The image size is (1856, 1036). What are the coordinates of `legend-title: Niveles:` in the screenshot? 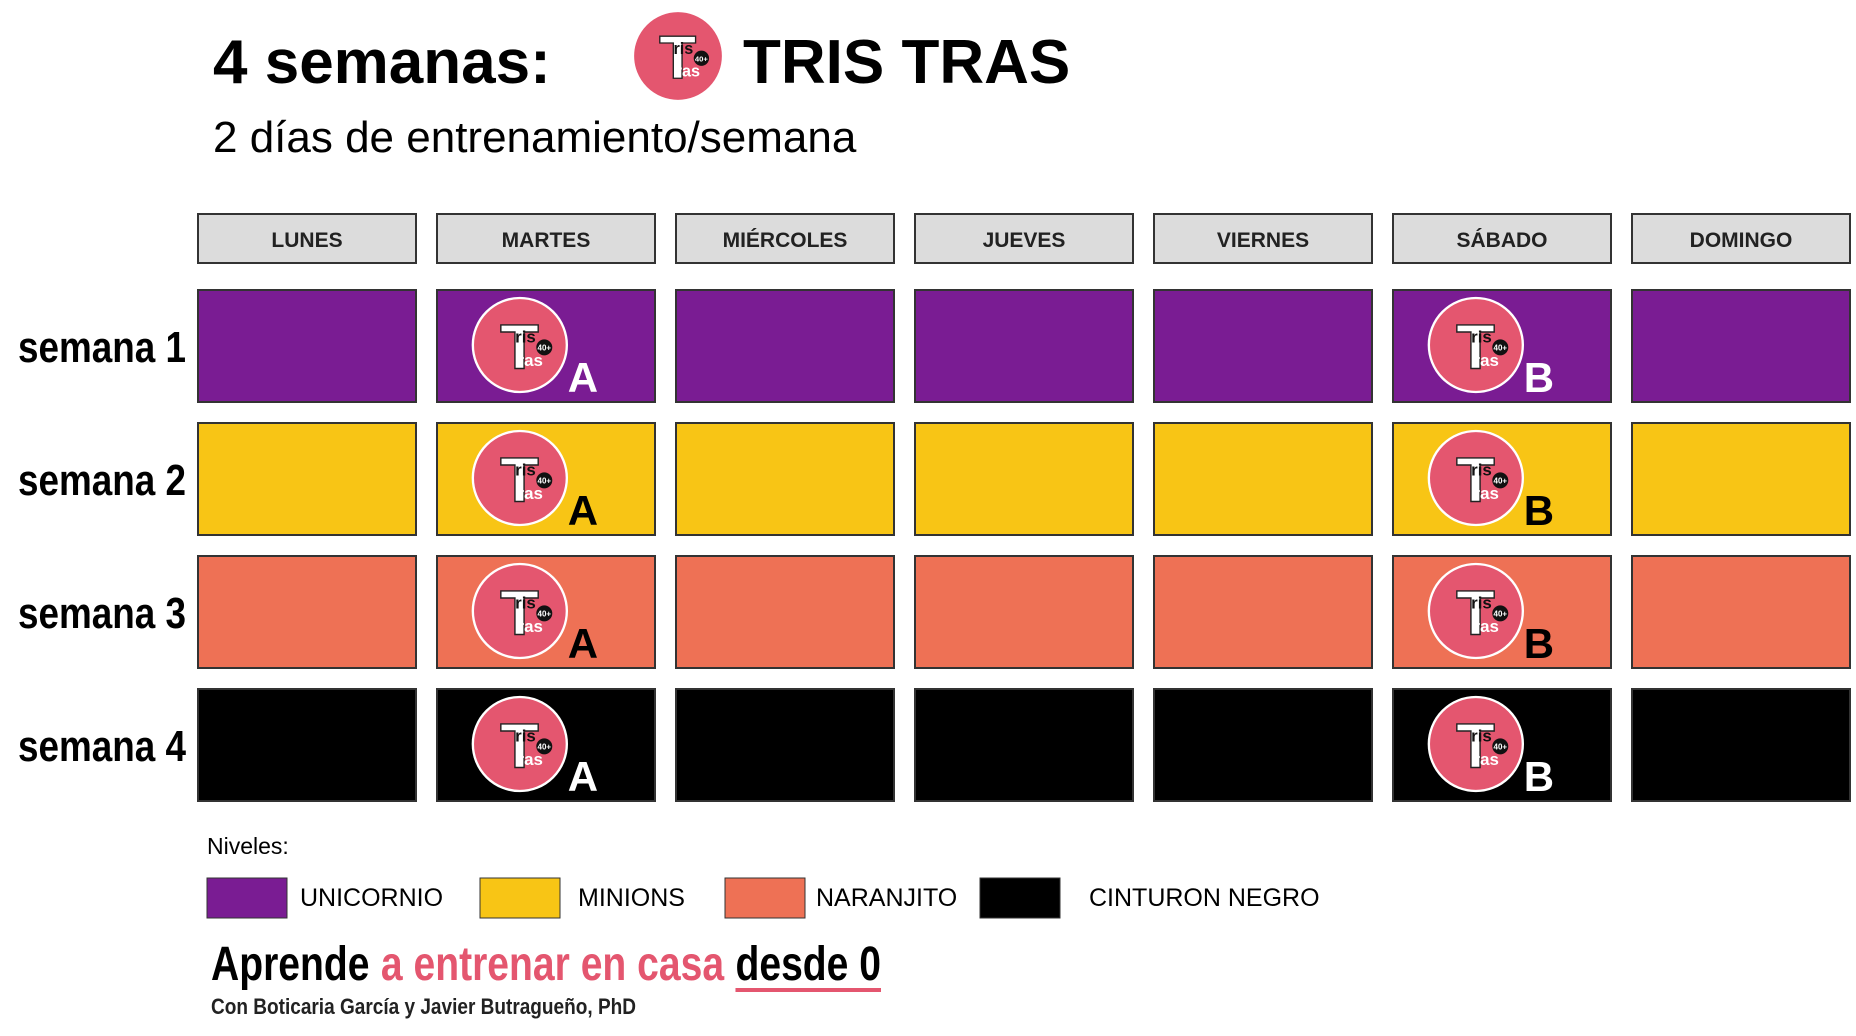 It's located at (248, 846).